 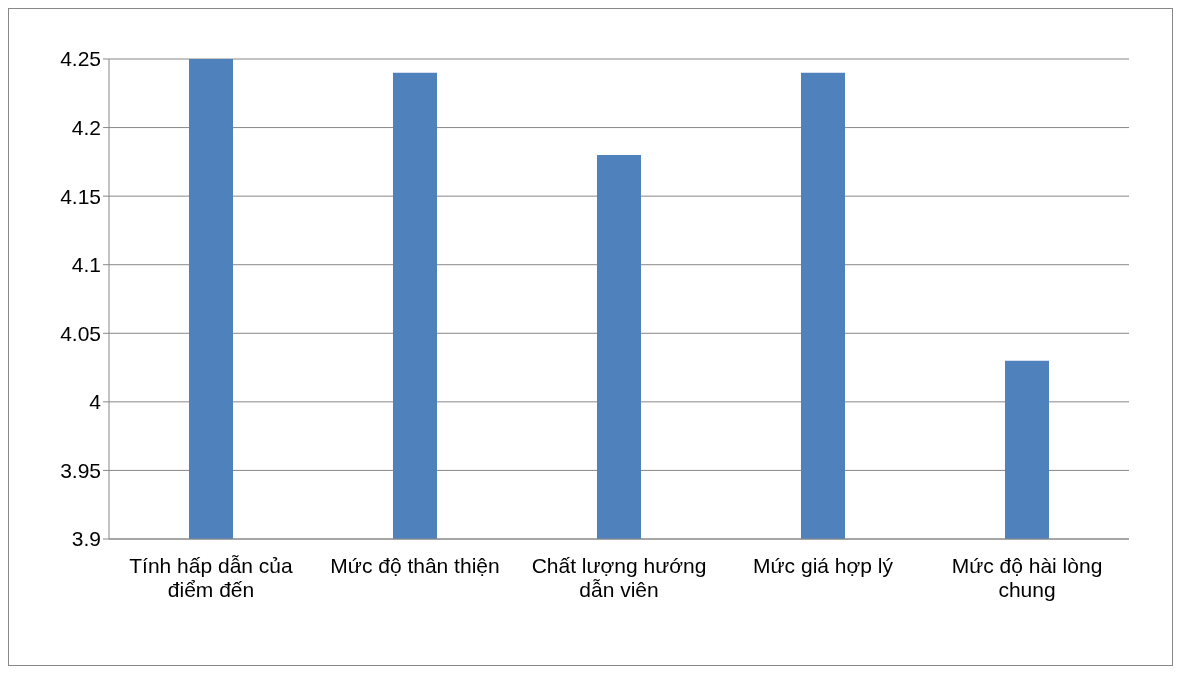 I want to click on y-tick-label: 4, so click(x=95, y=402).